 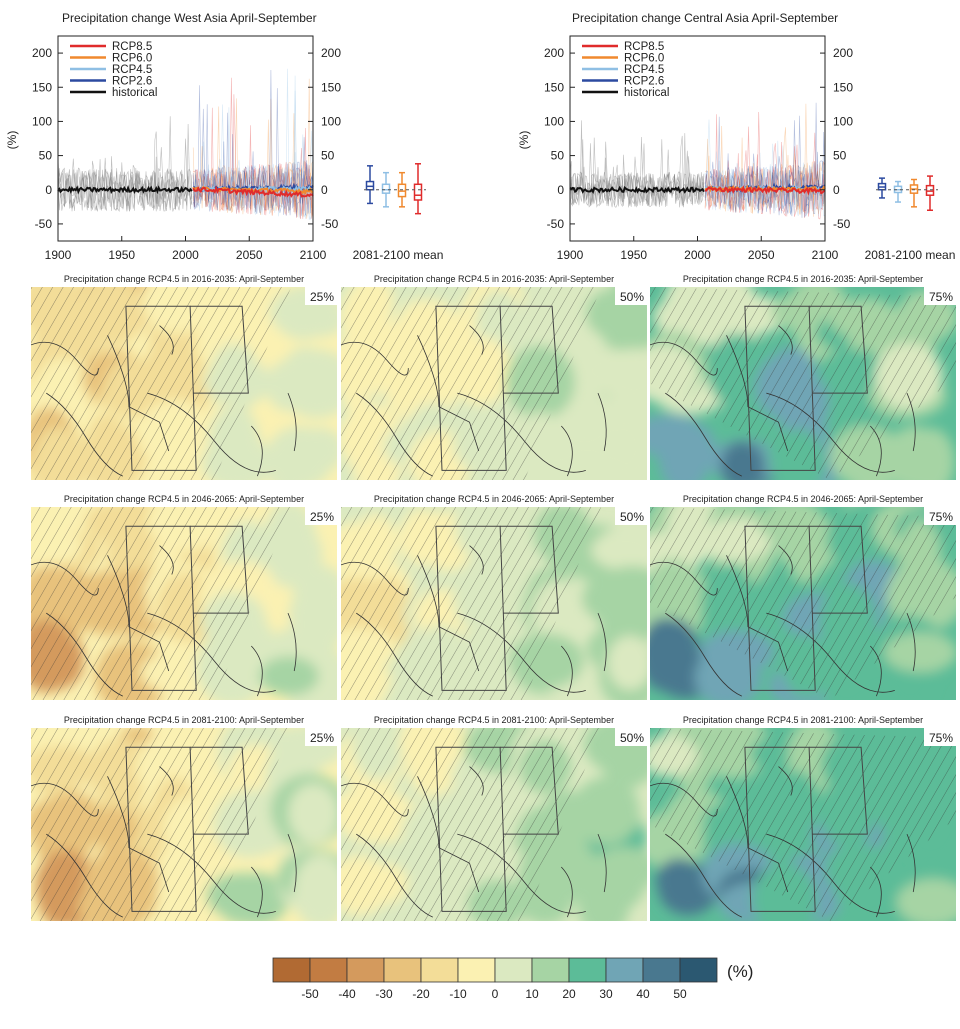 What do you see at coordinates (644, 47) in the screenshot?
I see `legend-label: RCP8.5` at bounding box center [644, 47].